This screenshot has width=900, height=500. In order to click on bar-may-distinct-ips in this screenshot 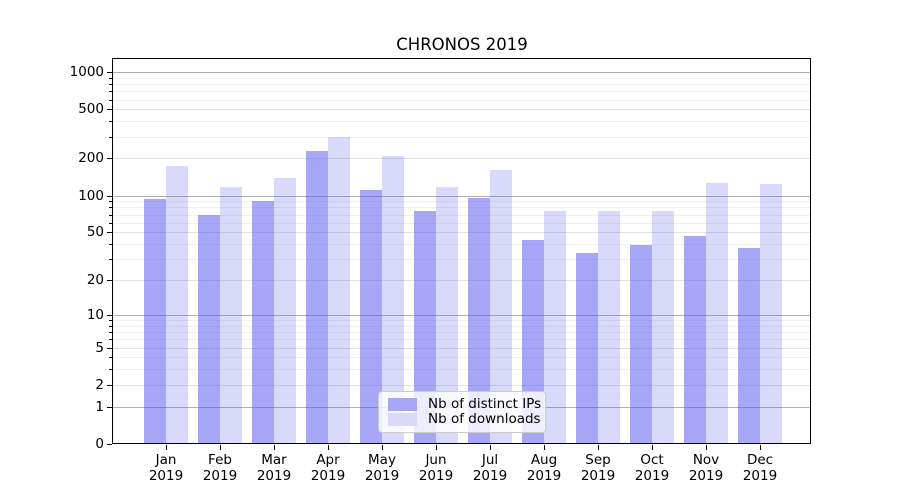, I will do `click(371, 316)`.